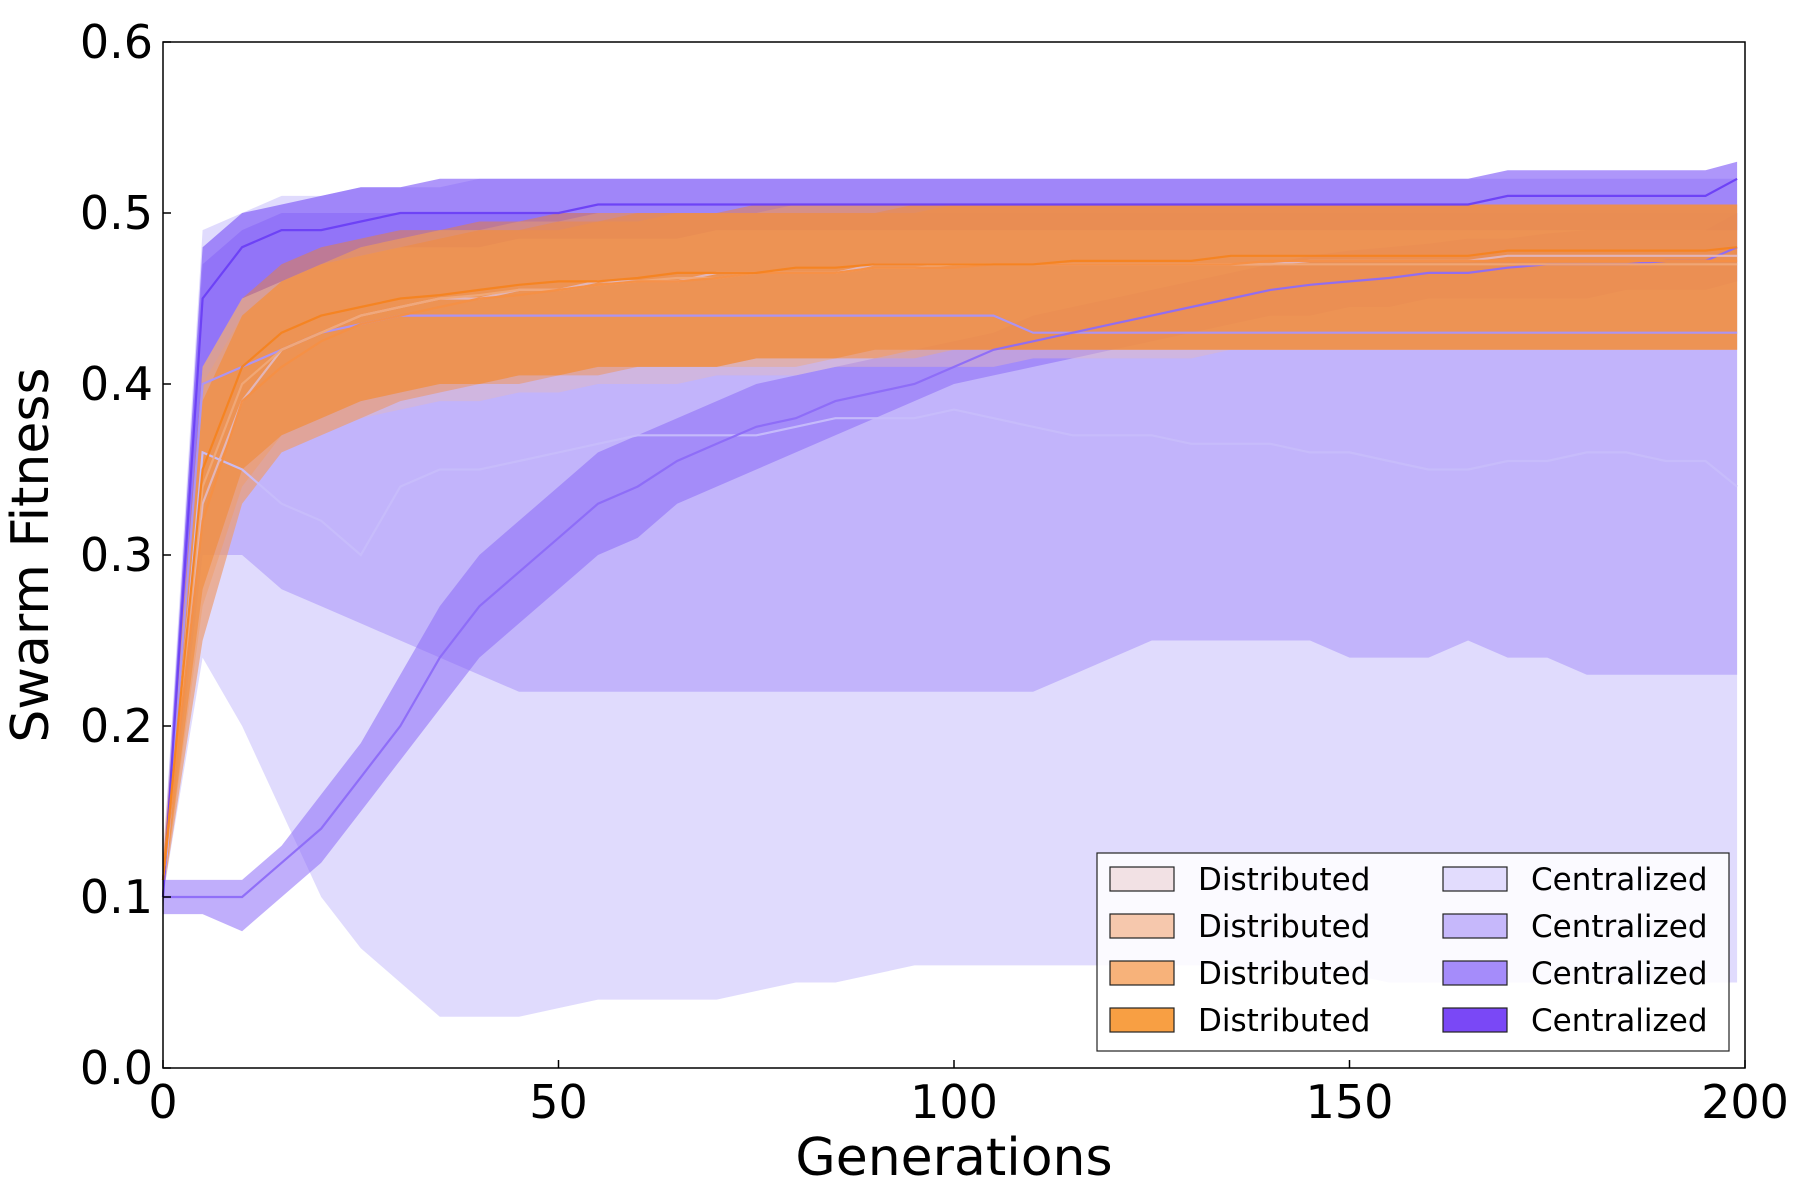  Describe the element at coordinates (116, 384) in the screenshot. I see `y-tick-label: 0.4` at that location.